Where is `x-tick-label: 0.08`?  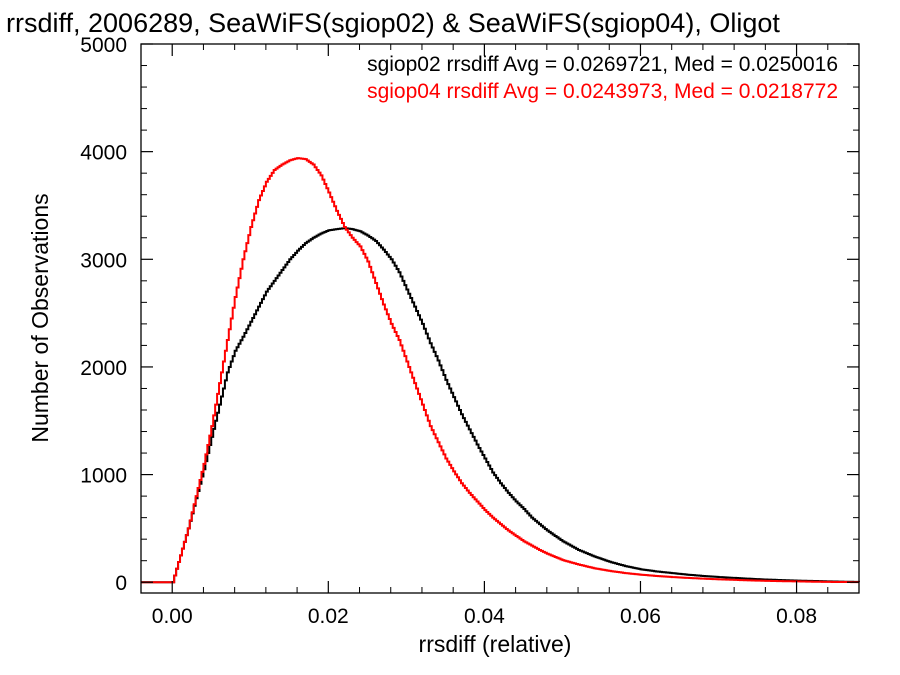
x-tick-label: 0.08 is located at coordinates (796, 616).